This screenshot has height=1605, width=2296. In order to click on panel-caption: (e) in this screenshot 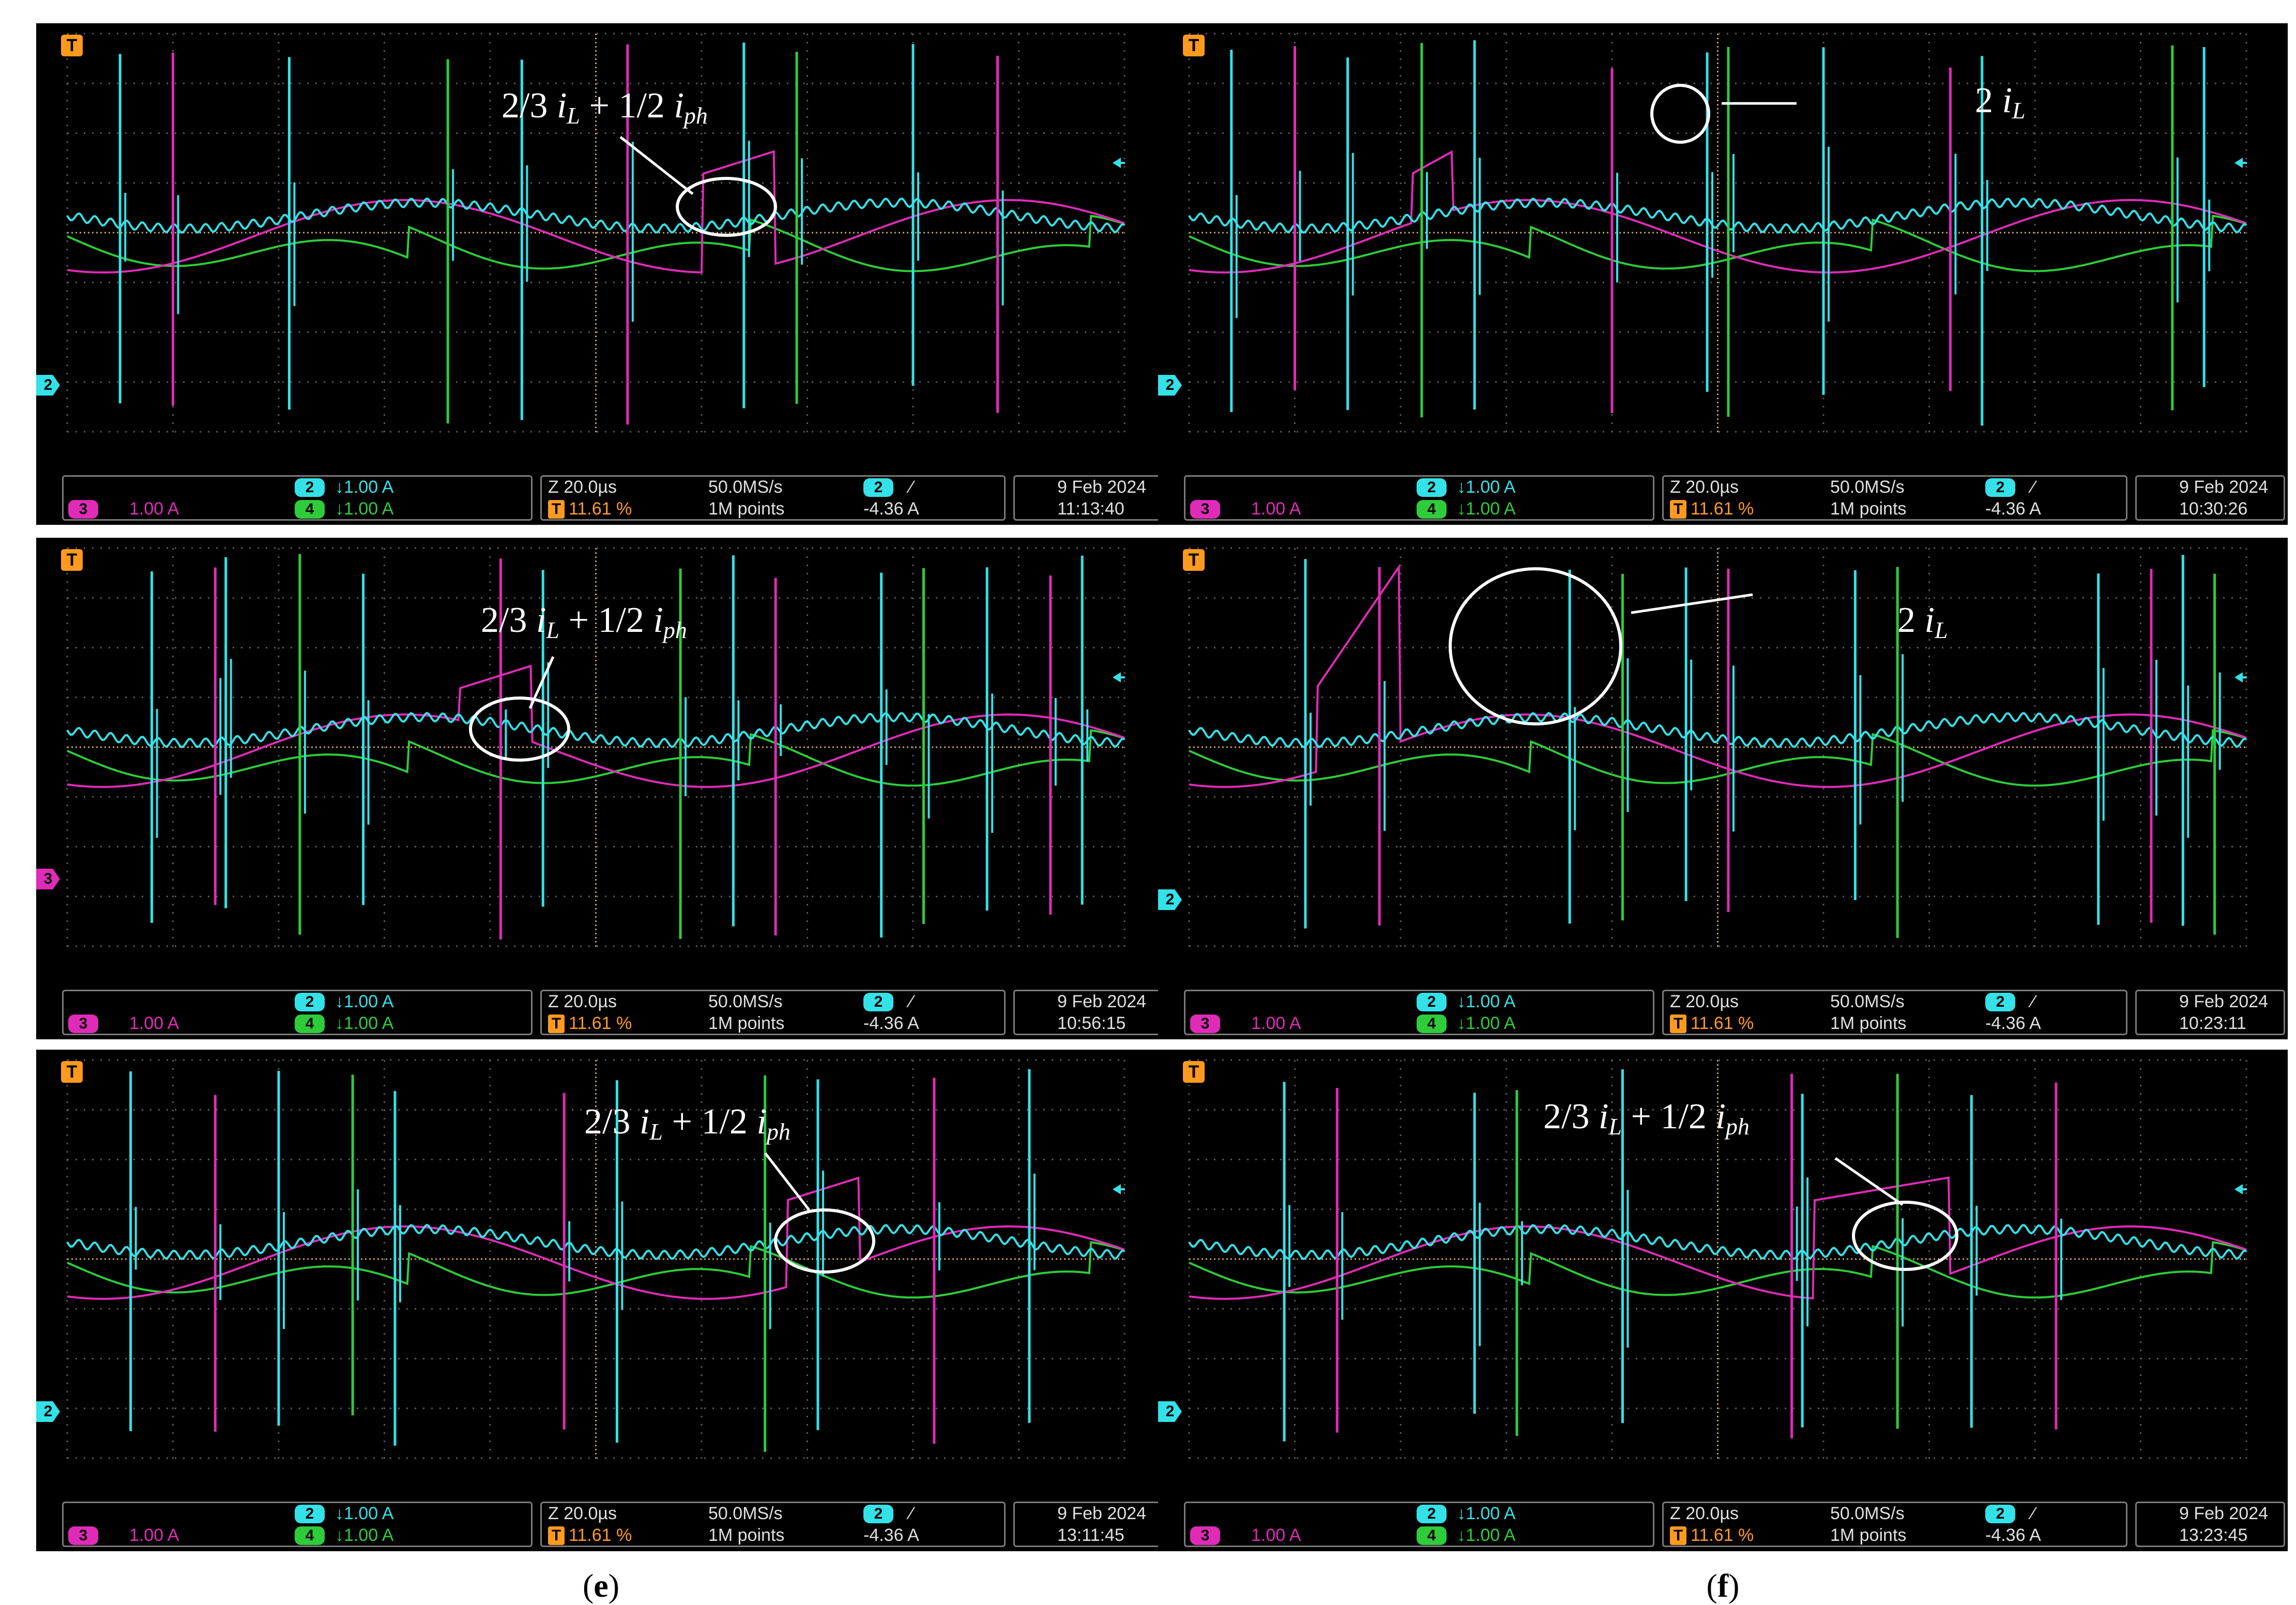, I will do `click(601, 1586)`.